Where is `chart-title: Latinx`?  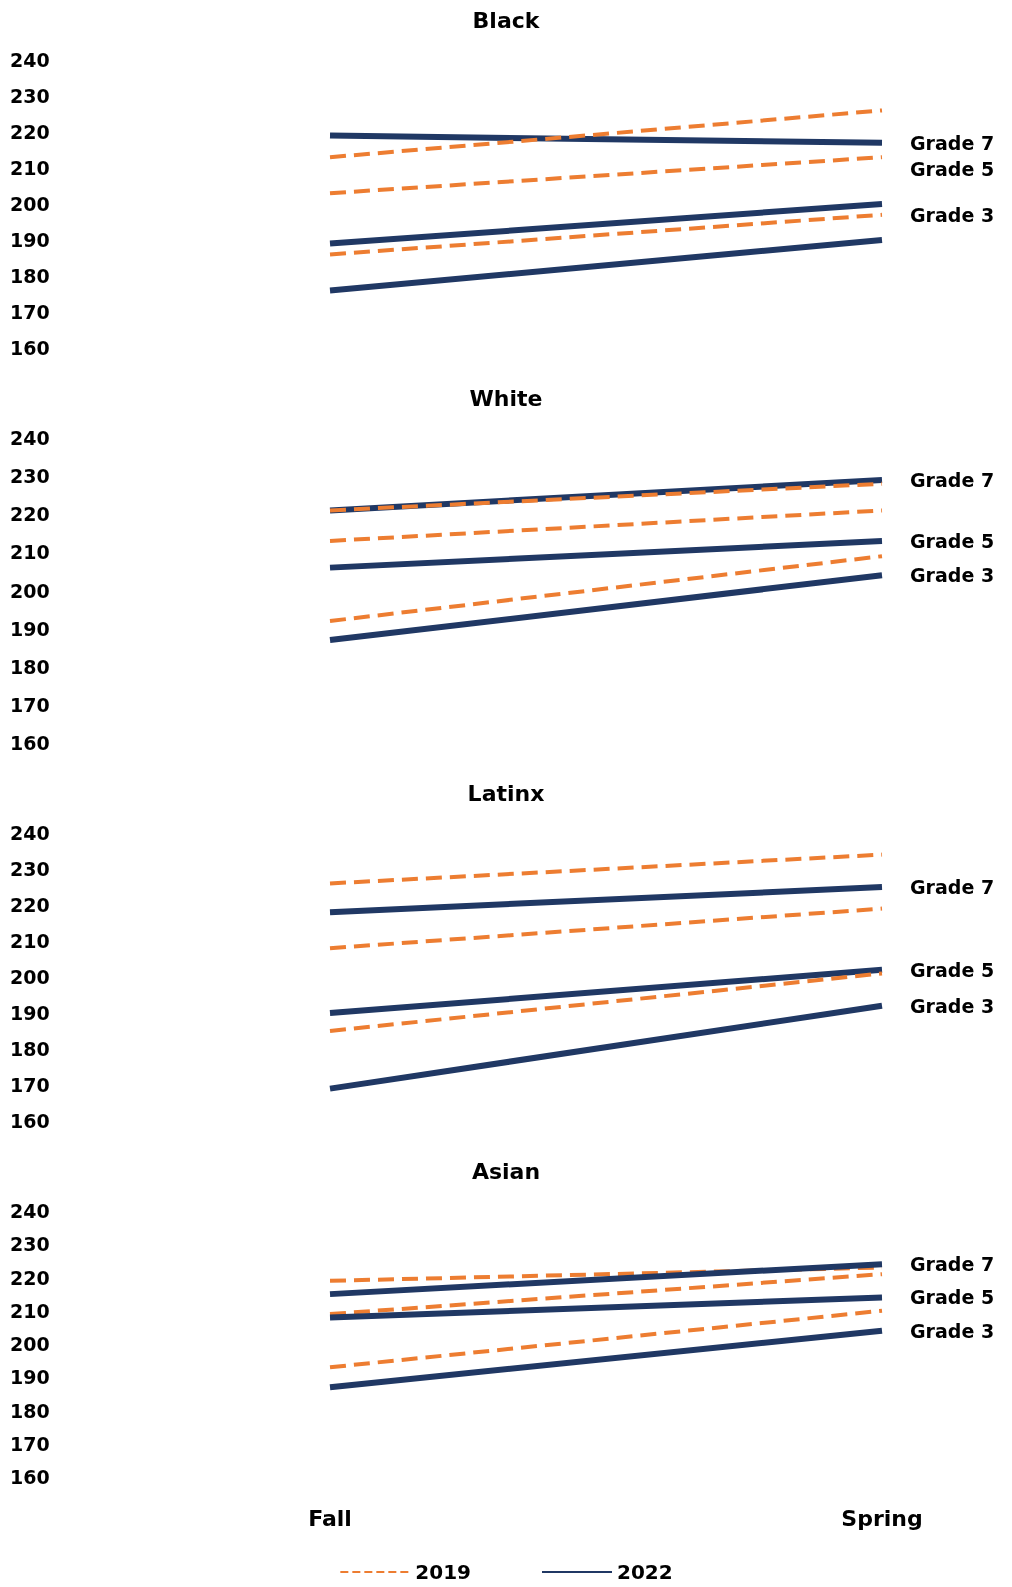
chart-title: Latinx is located at coordinates (506, 793).